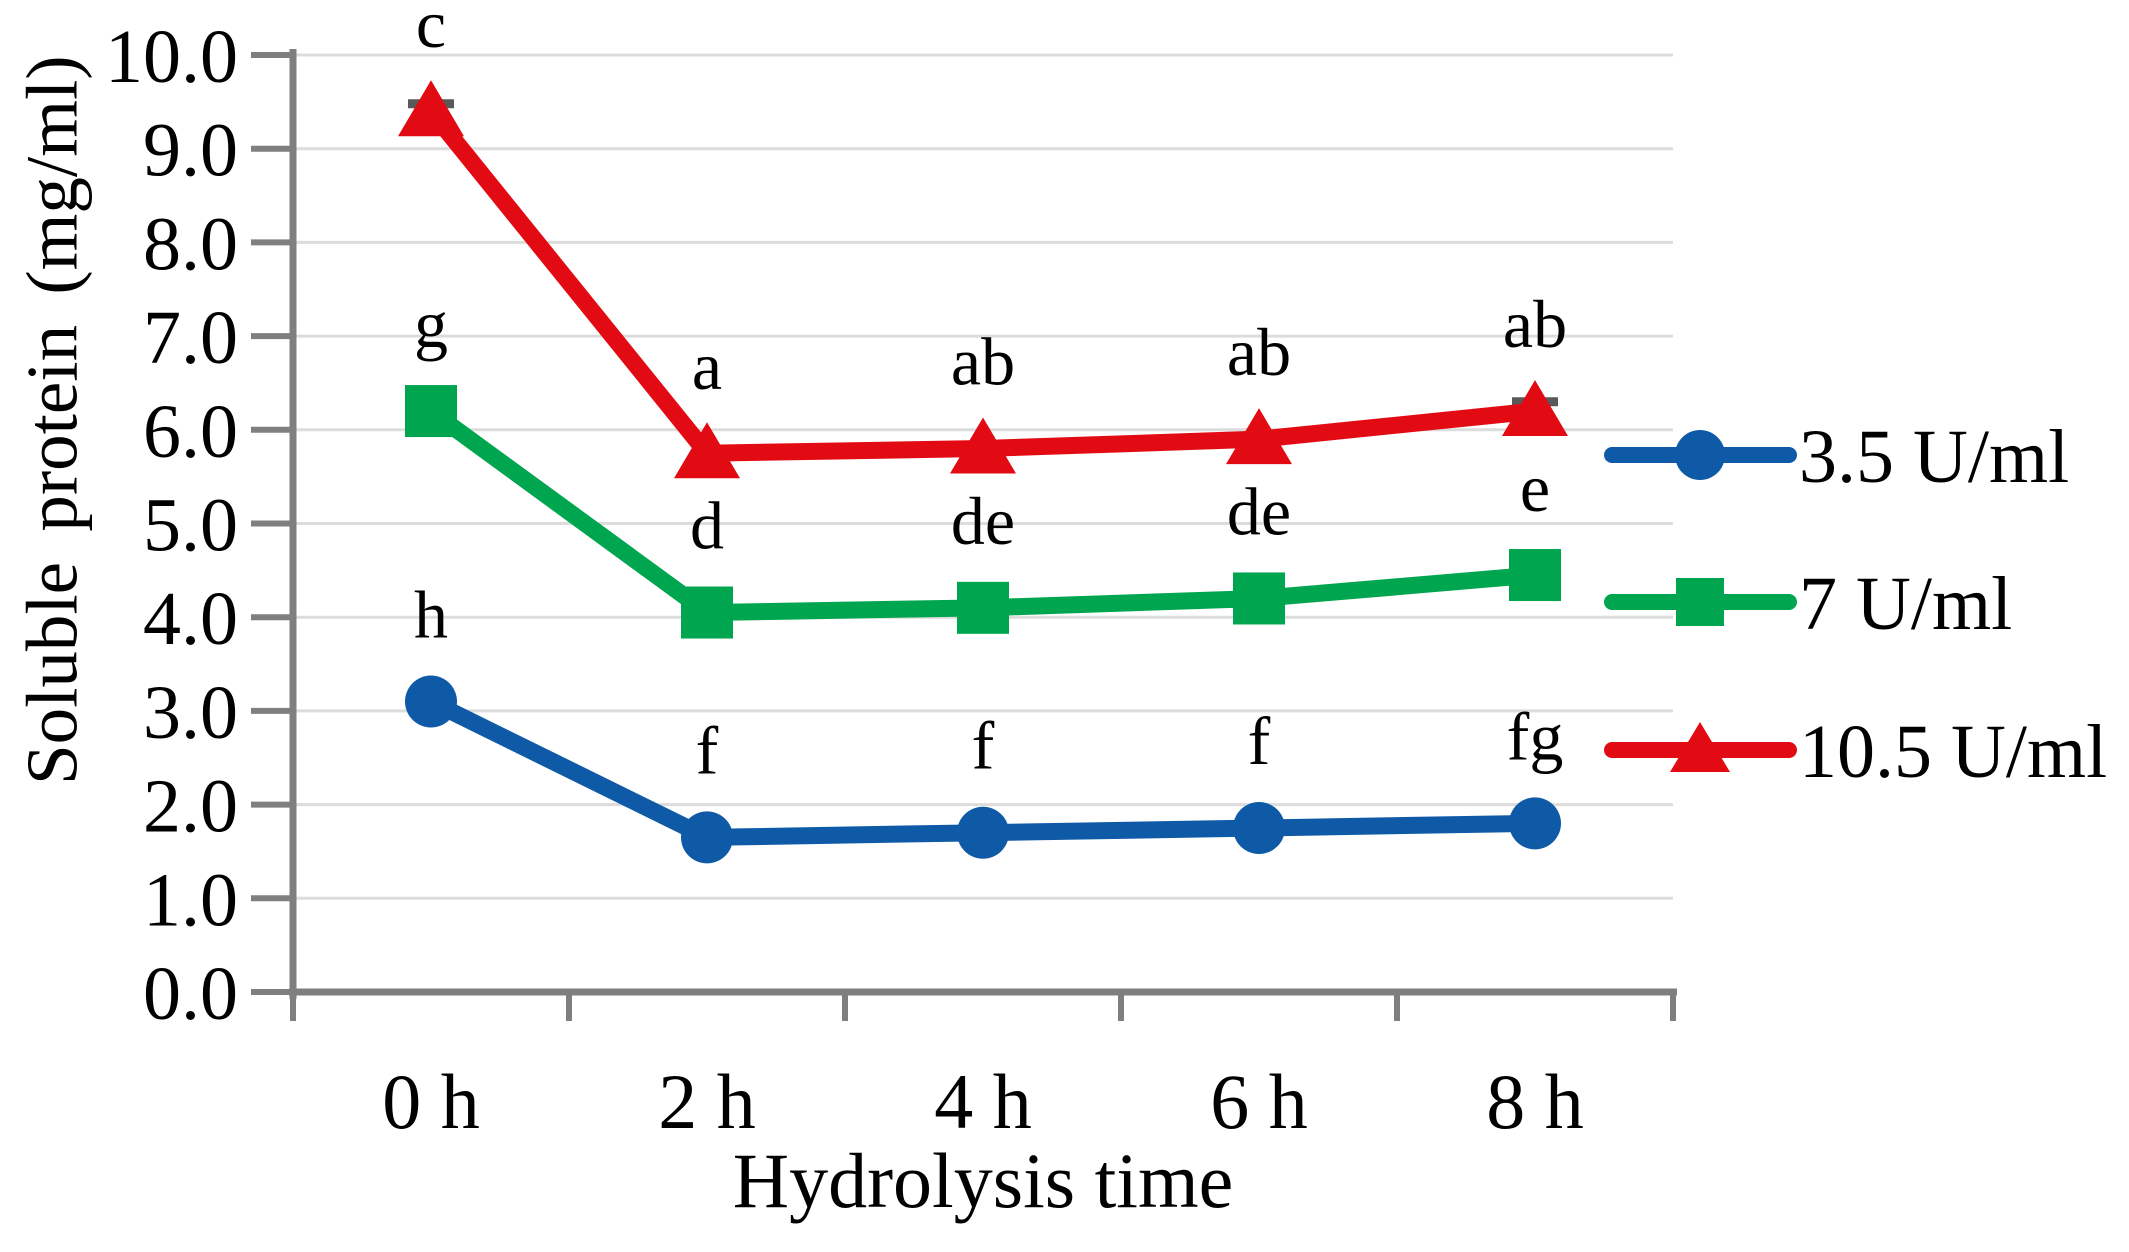  What do you see at coordinates (1905, 604) in the screenshot?
I see `legend-label: 7 U/ml` at bounding box center [1905, 604].